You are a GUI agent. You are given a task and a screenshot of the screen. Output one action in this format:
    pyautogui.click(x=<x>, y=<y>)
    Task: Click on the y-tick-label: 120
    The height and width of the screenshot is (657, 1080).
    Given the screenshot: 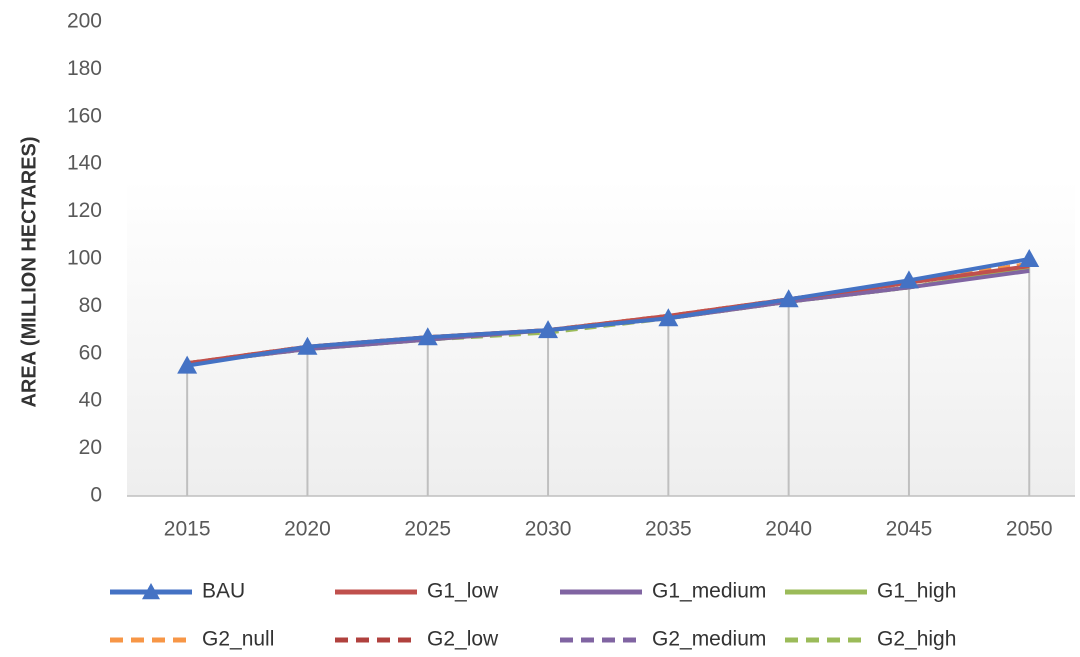 What is the action you would take?
    pyautogui.click(x=84, y=210)
    